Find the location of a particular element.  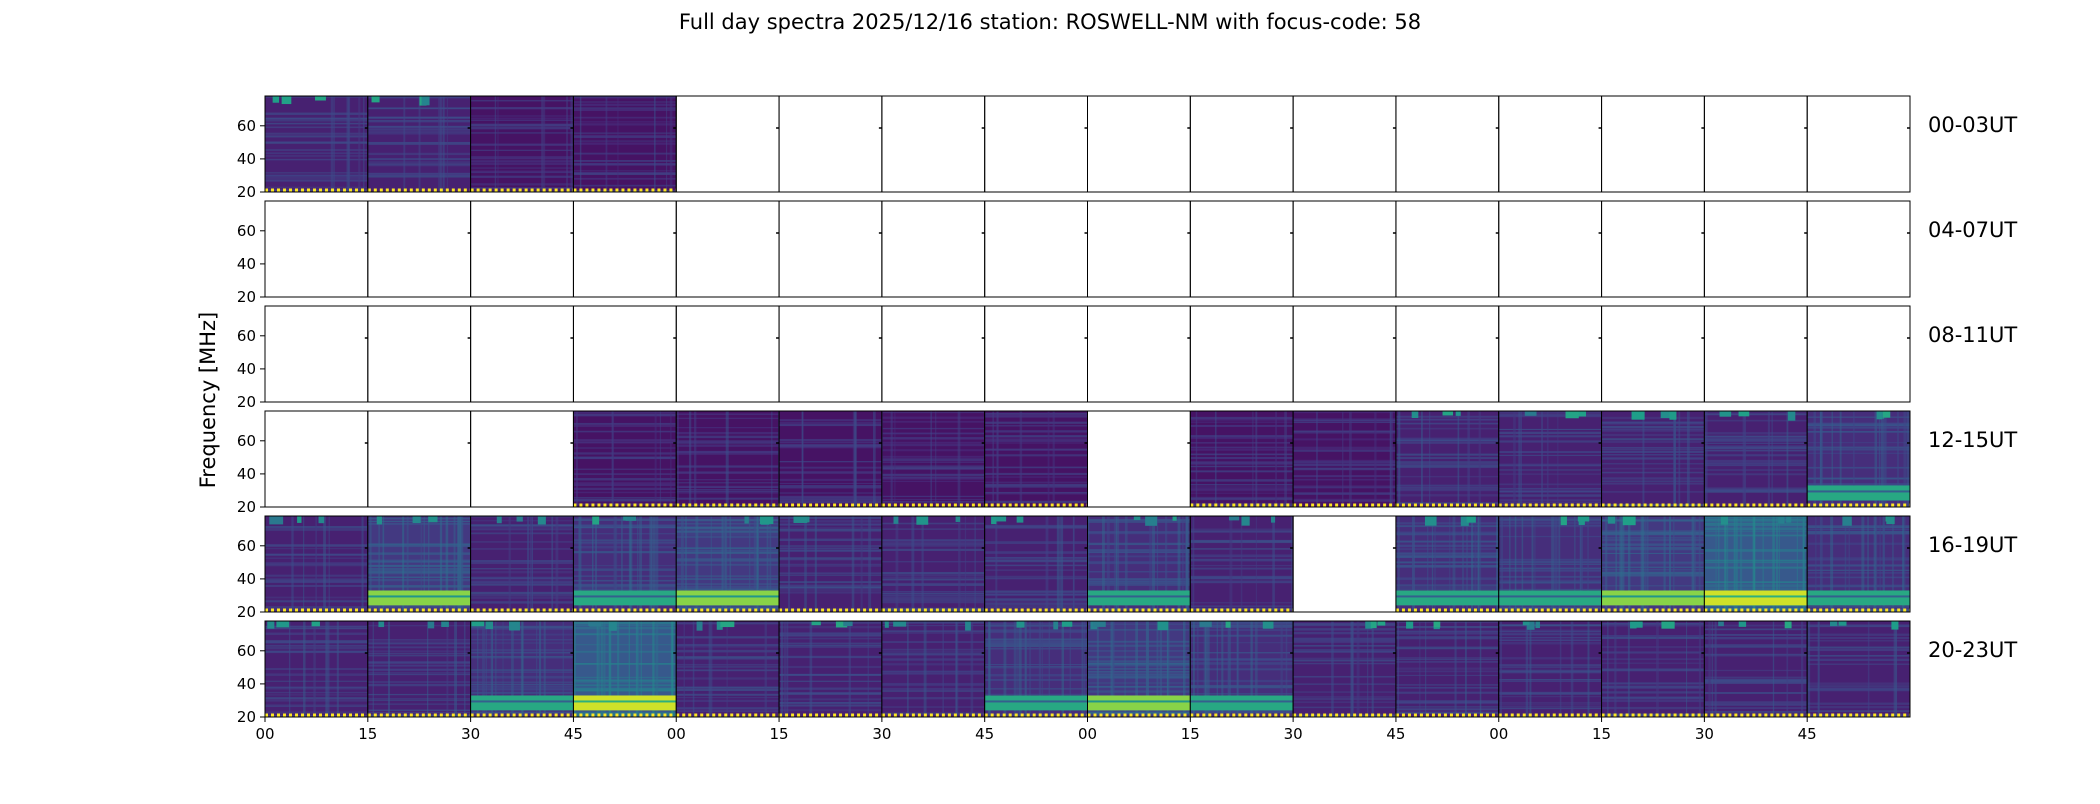

spectra-row: 20 40 60 00-03UT is located at coordinates (1127, 148).